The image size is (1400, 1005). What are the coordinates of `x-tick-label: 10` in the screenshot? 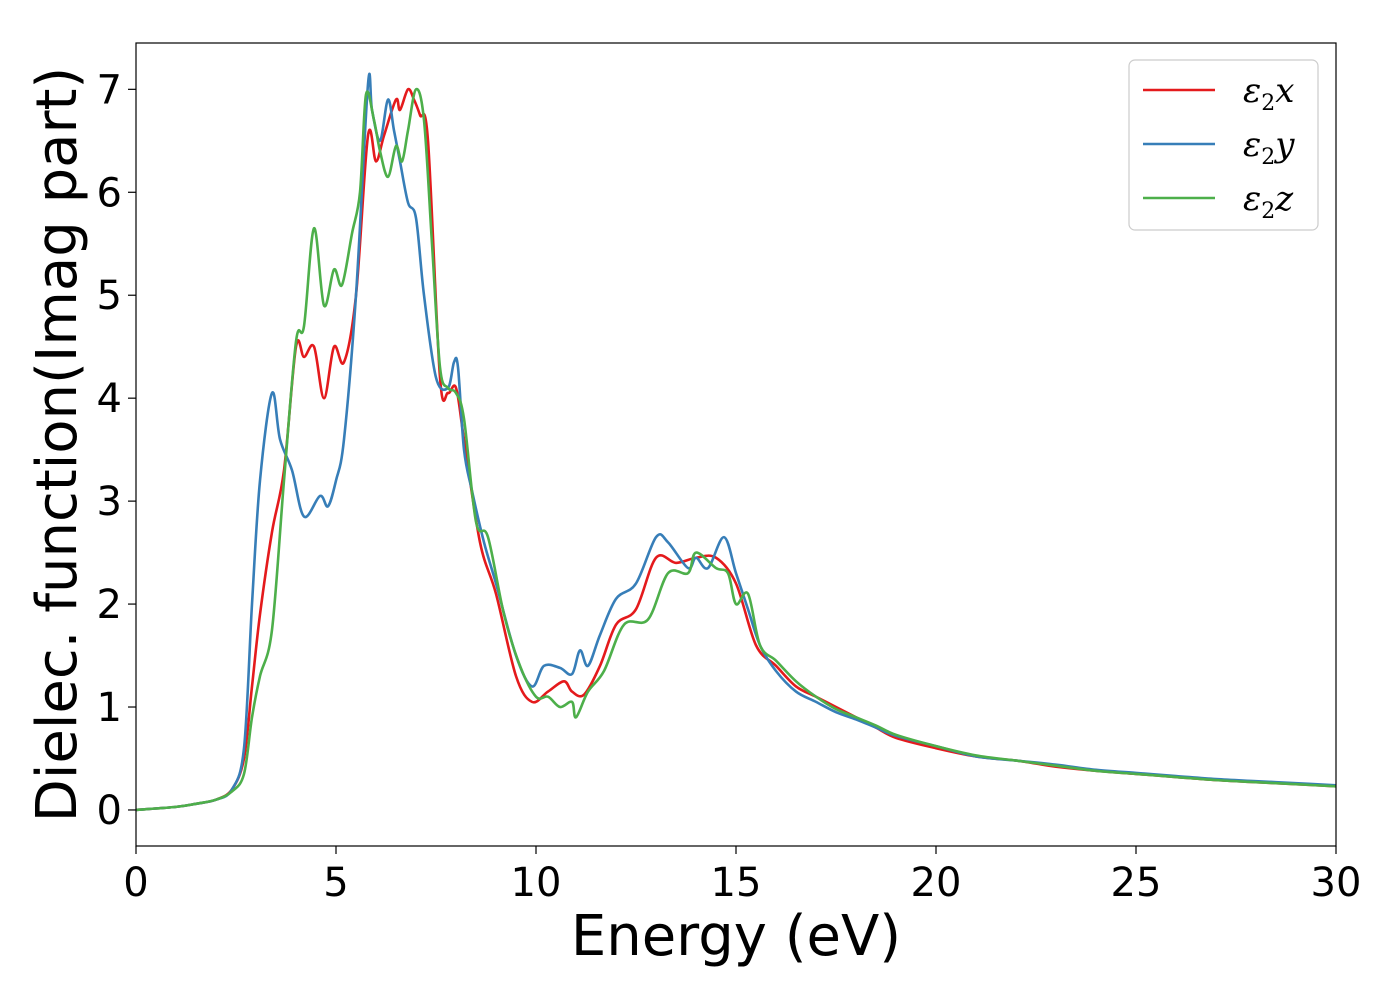 It's located at (536, 883).